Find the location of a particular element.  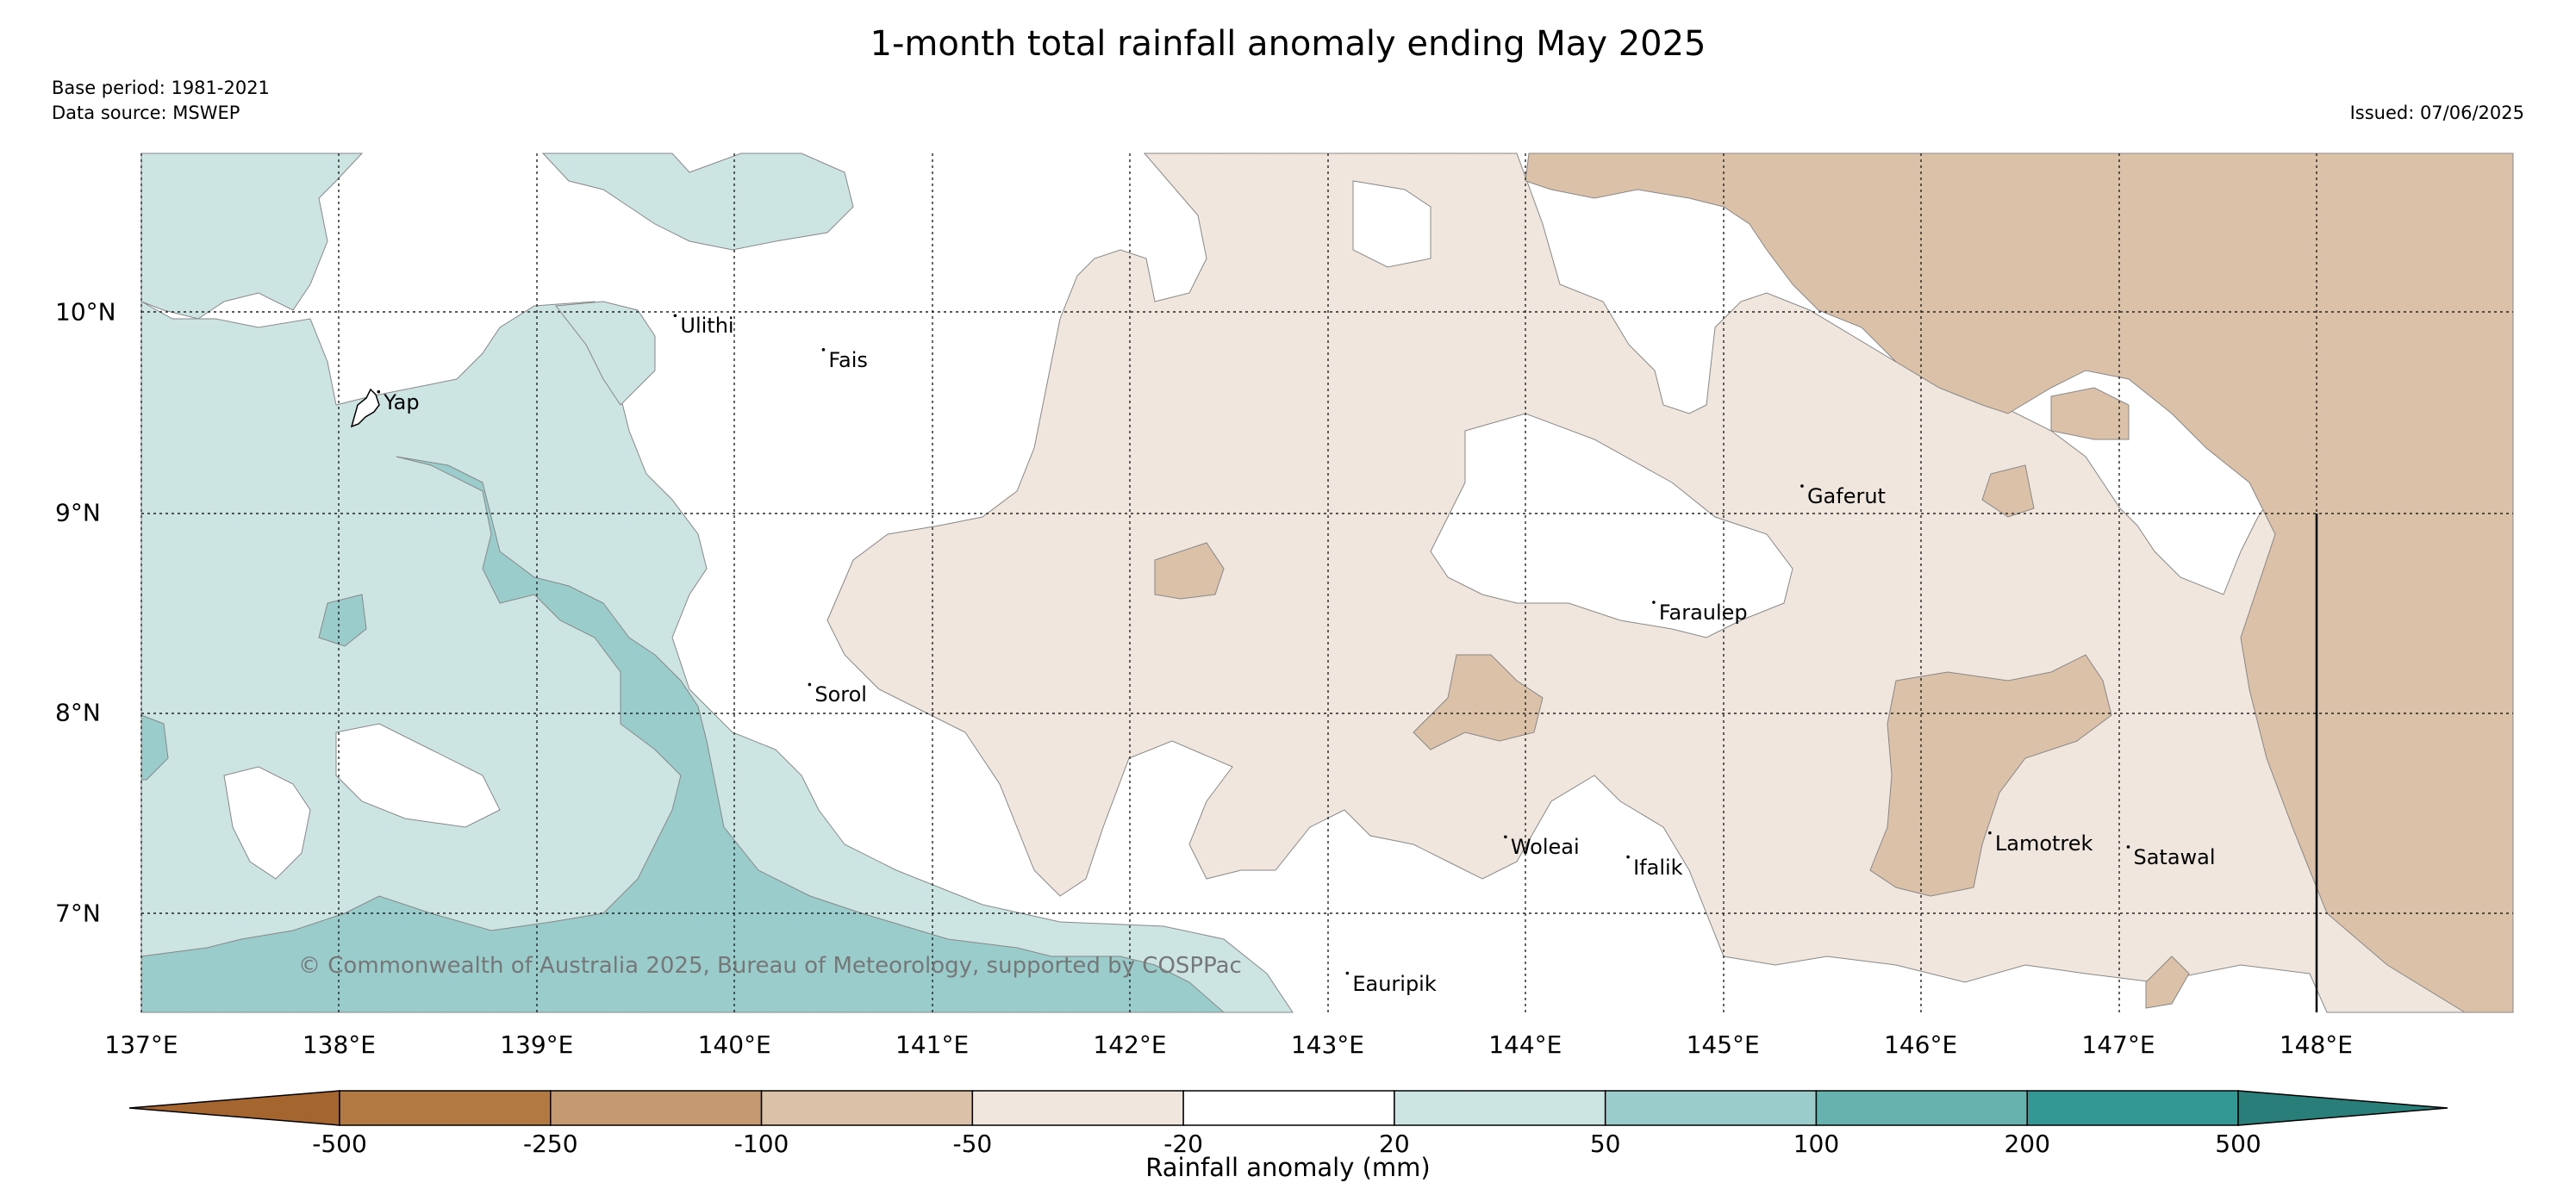

island-marker-yap is located at coordinates (379, 392).